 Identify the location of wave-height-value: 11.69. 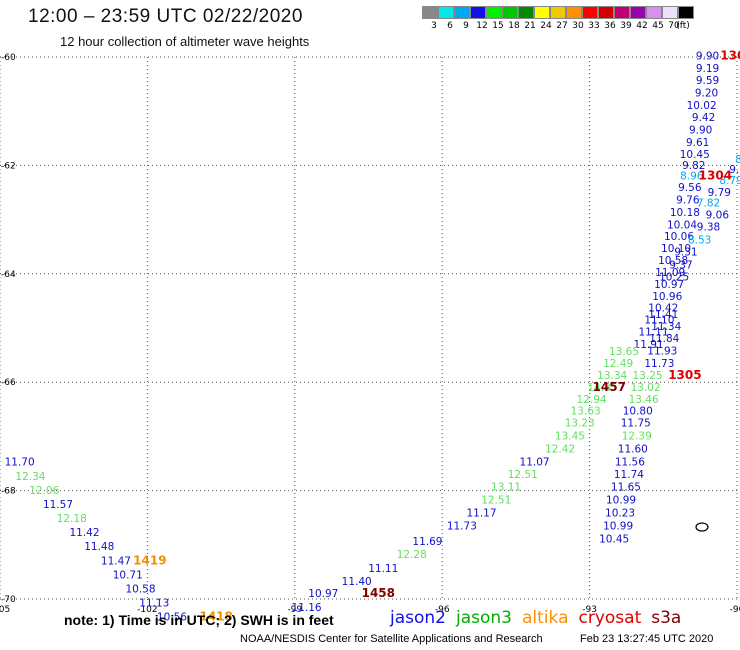
(427, 542).